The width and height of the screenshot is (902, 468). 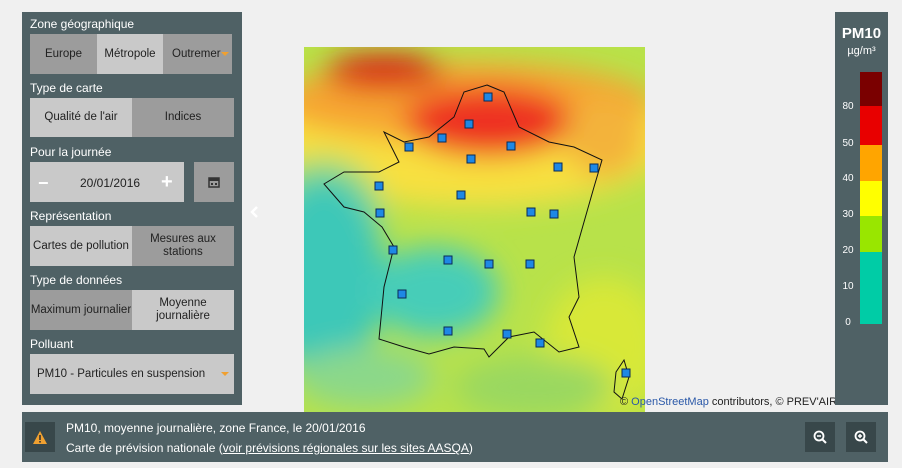 I want to click on pollutant-select: PM10 - Particules en suspension, so click(x=132, y=374).